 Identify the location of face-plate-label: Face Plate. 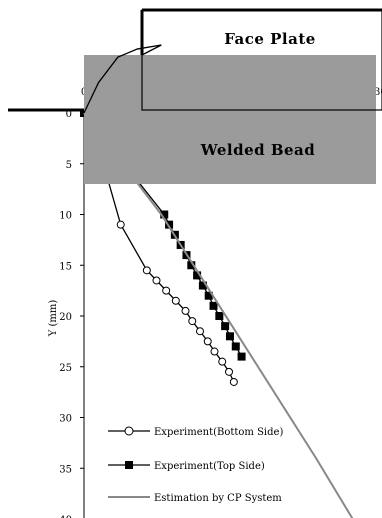
(270, 39).